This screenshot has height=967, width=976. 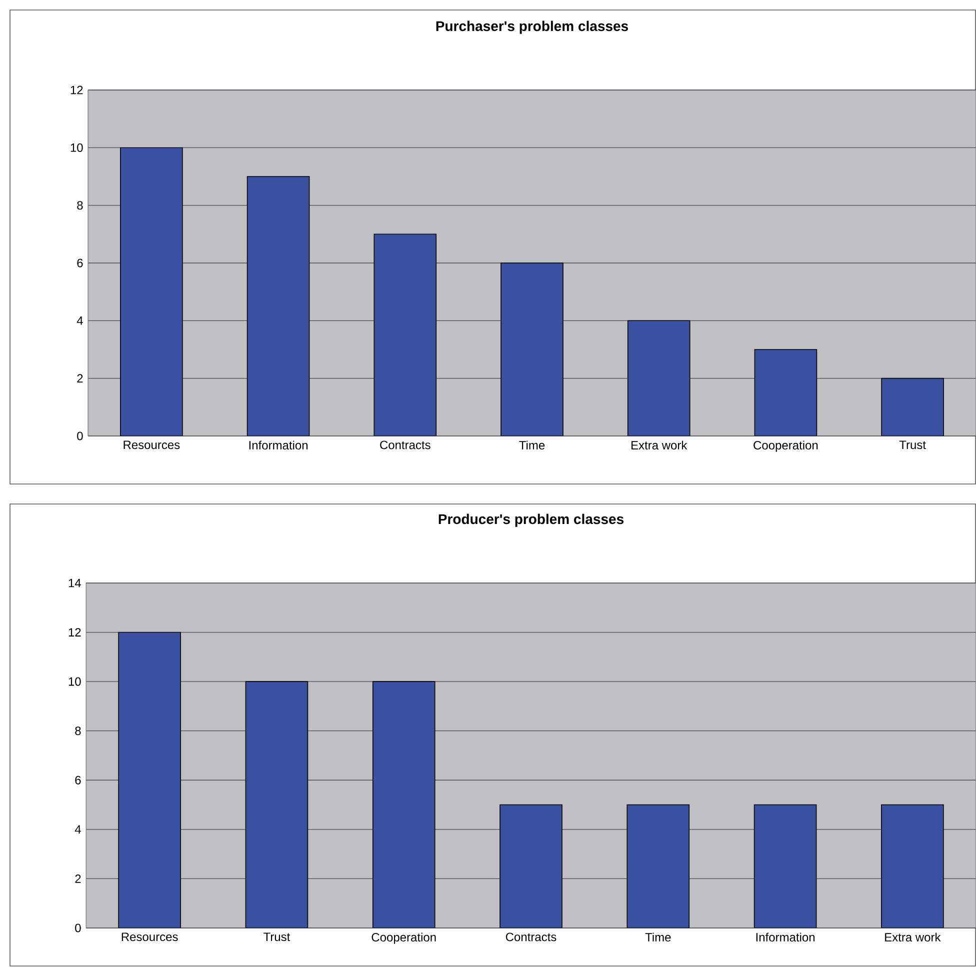 I want to click on chart-title: Producer's problem classes, so click(x=531, y=520).